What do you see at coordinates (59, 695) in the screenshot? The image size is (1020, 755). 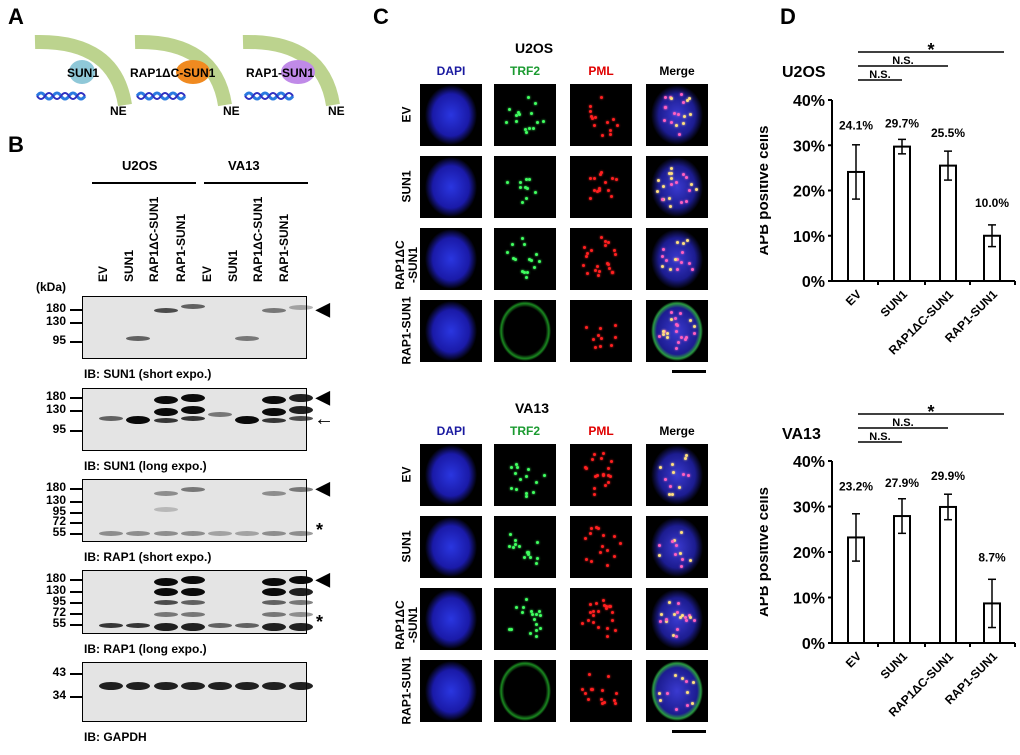 I see `mw-marker-label: 34` at bounding box center [59, 695].